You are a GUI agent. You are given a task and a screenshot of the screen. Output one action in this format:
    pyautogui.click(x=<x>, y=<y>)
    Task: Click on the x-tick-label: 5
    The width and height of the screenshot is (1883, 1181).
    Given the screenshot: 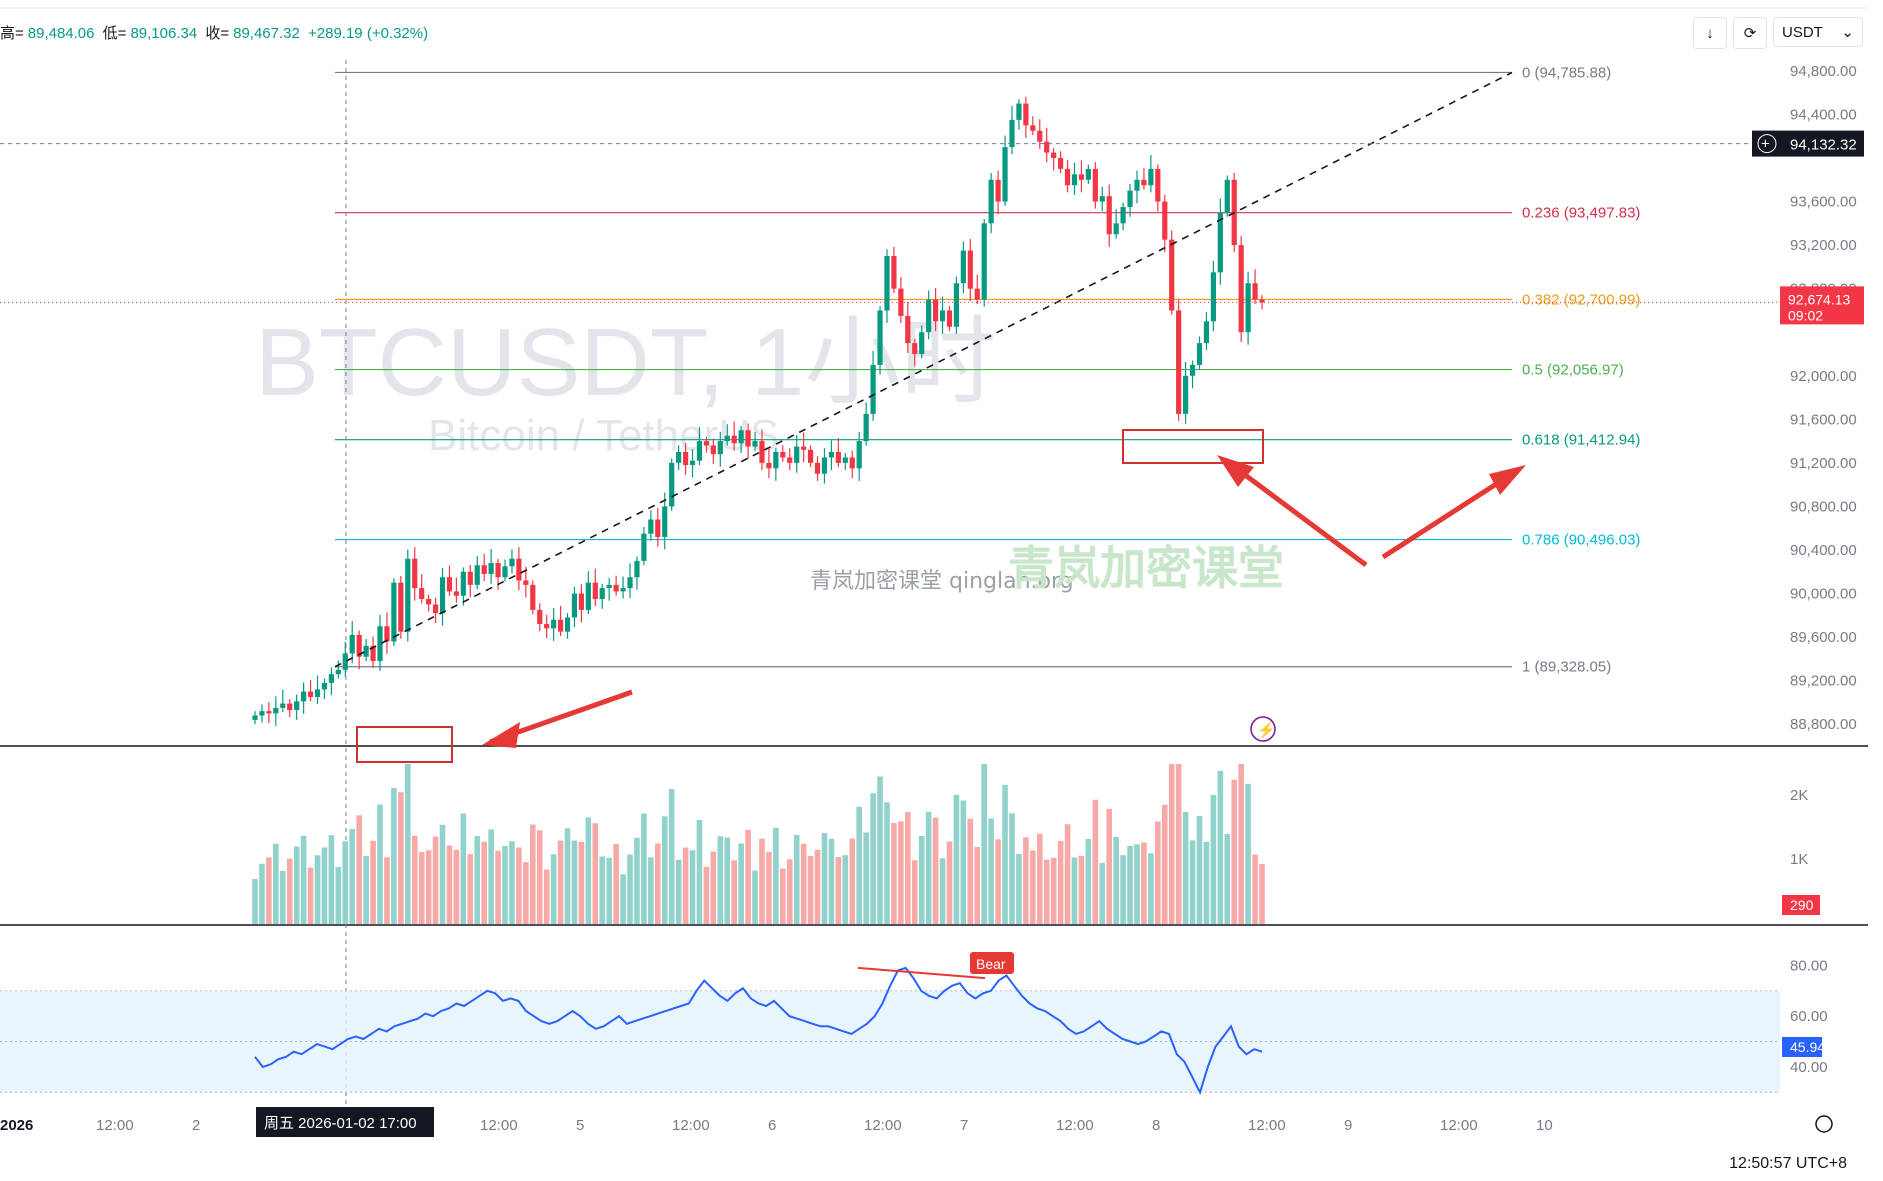 What is the action you would take?
    pyautogui.click(x=580, y=1125)
    